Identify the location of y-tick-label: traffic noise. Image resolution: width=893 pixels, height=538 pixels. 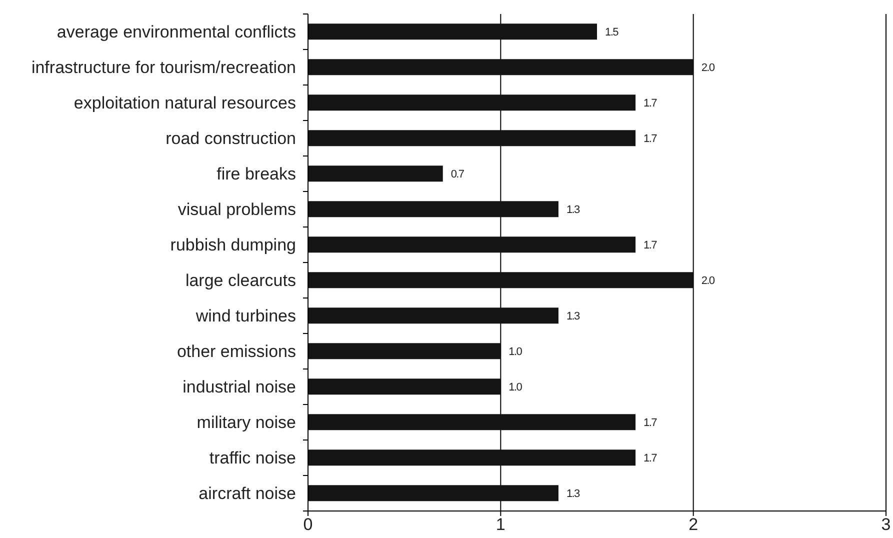
(252, 458).